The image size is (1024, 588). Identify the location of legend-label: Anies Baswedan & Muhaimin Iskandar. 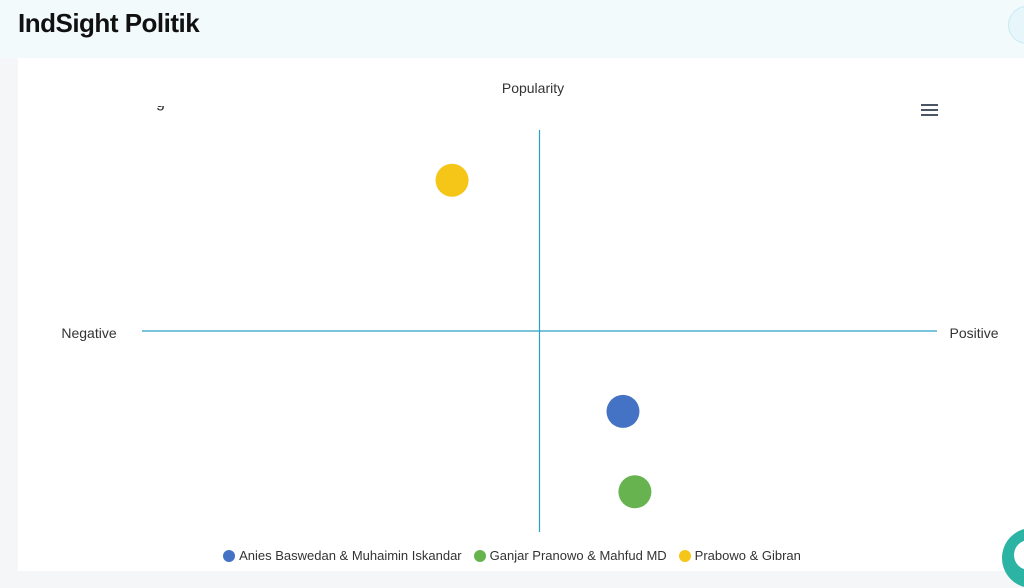
(350, 555).